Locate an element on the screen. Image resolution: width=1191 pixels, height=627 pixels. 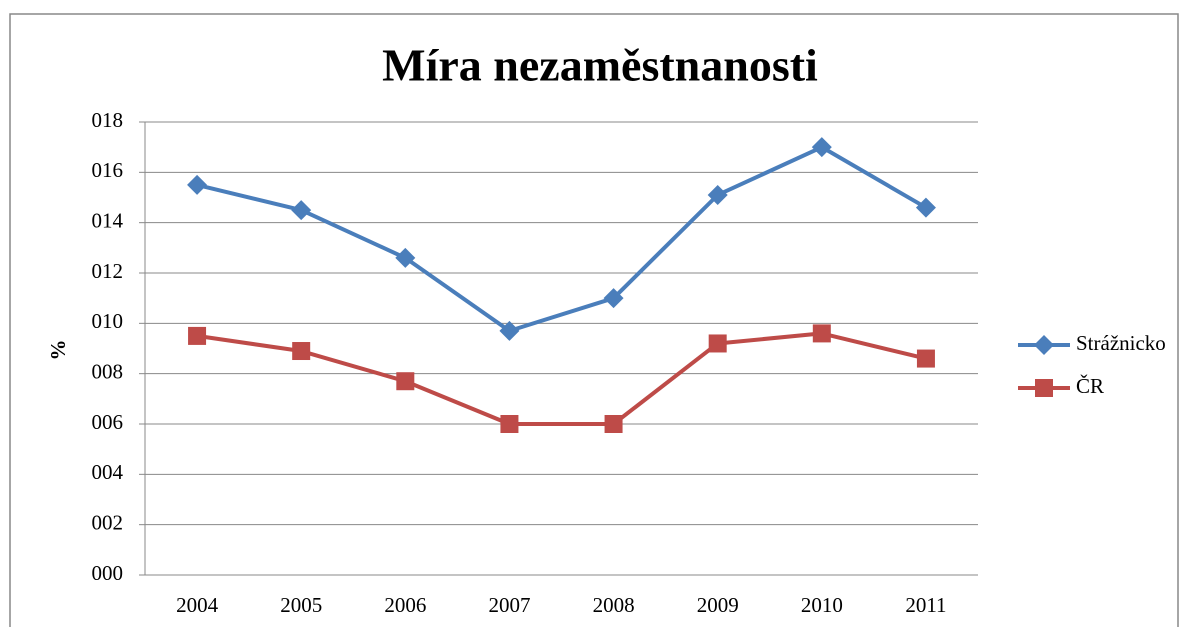
y-tick-label: 006 is located at coordinates (108, 422).